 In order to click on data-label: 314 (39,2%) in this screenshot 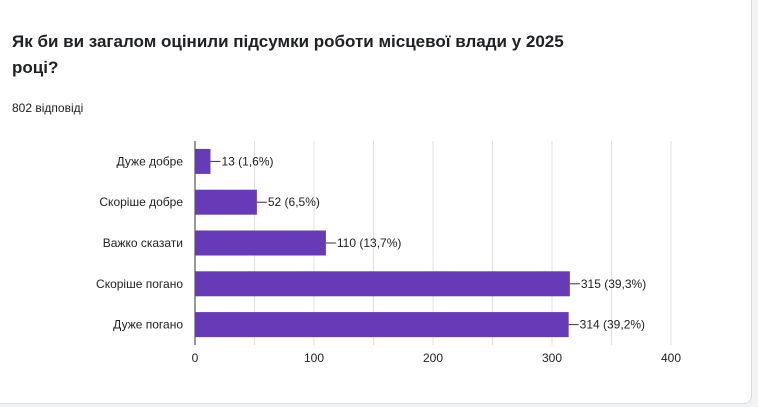, I will do `click(612, 325)`.